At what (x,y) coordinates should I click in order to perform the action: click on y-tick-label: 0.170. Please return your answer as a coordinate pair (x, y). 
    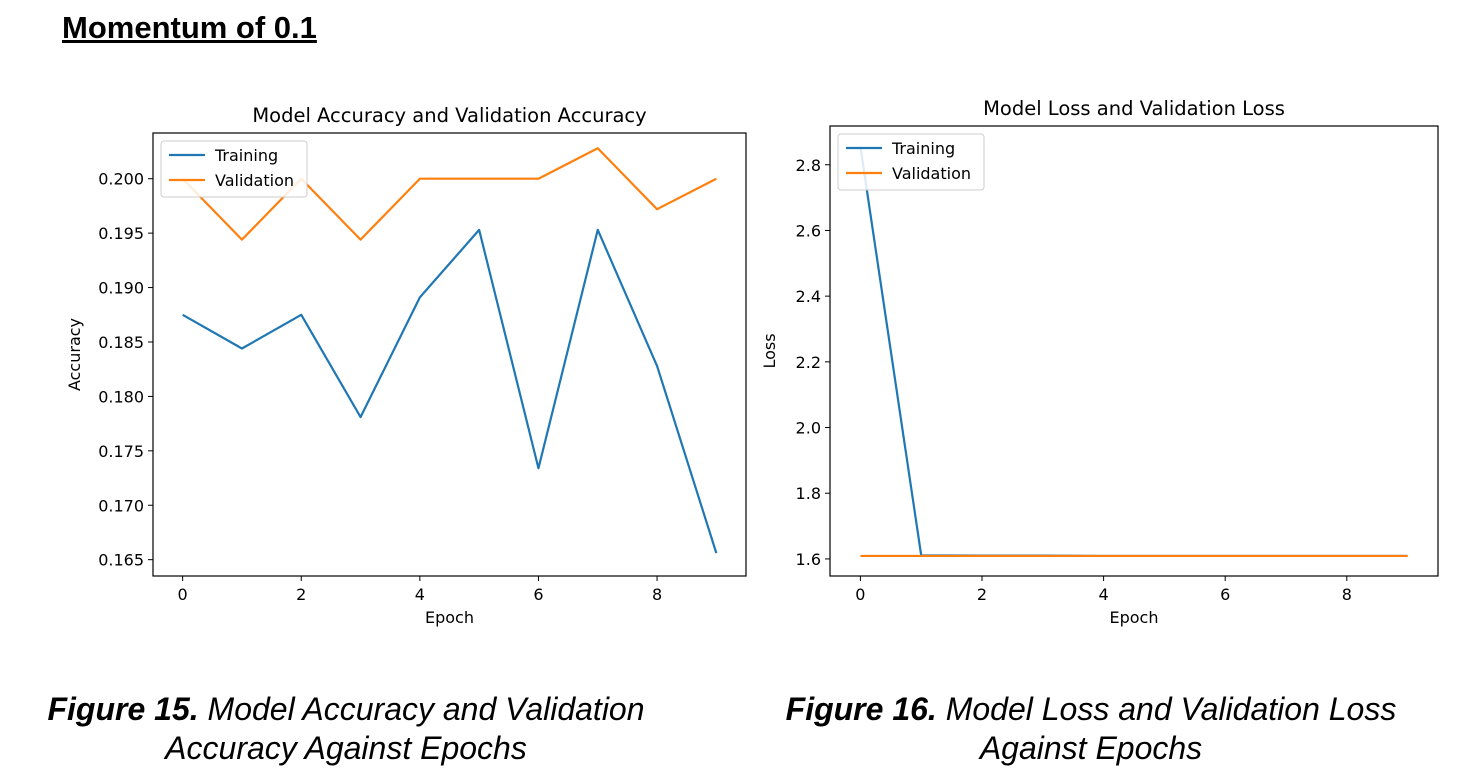
    Looking at the image, I should click on (121, 505).